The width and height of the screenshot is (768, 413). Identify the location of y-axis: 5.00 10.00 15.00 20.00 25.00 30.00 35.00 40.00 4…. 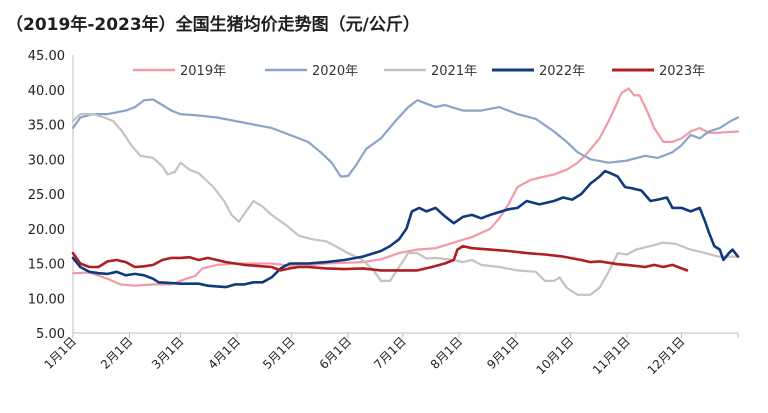
(51, 195).